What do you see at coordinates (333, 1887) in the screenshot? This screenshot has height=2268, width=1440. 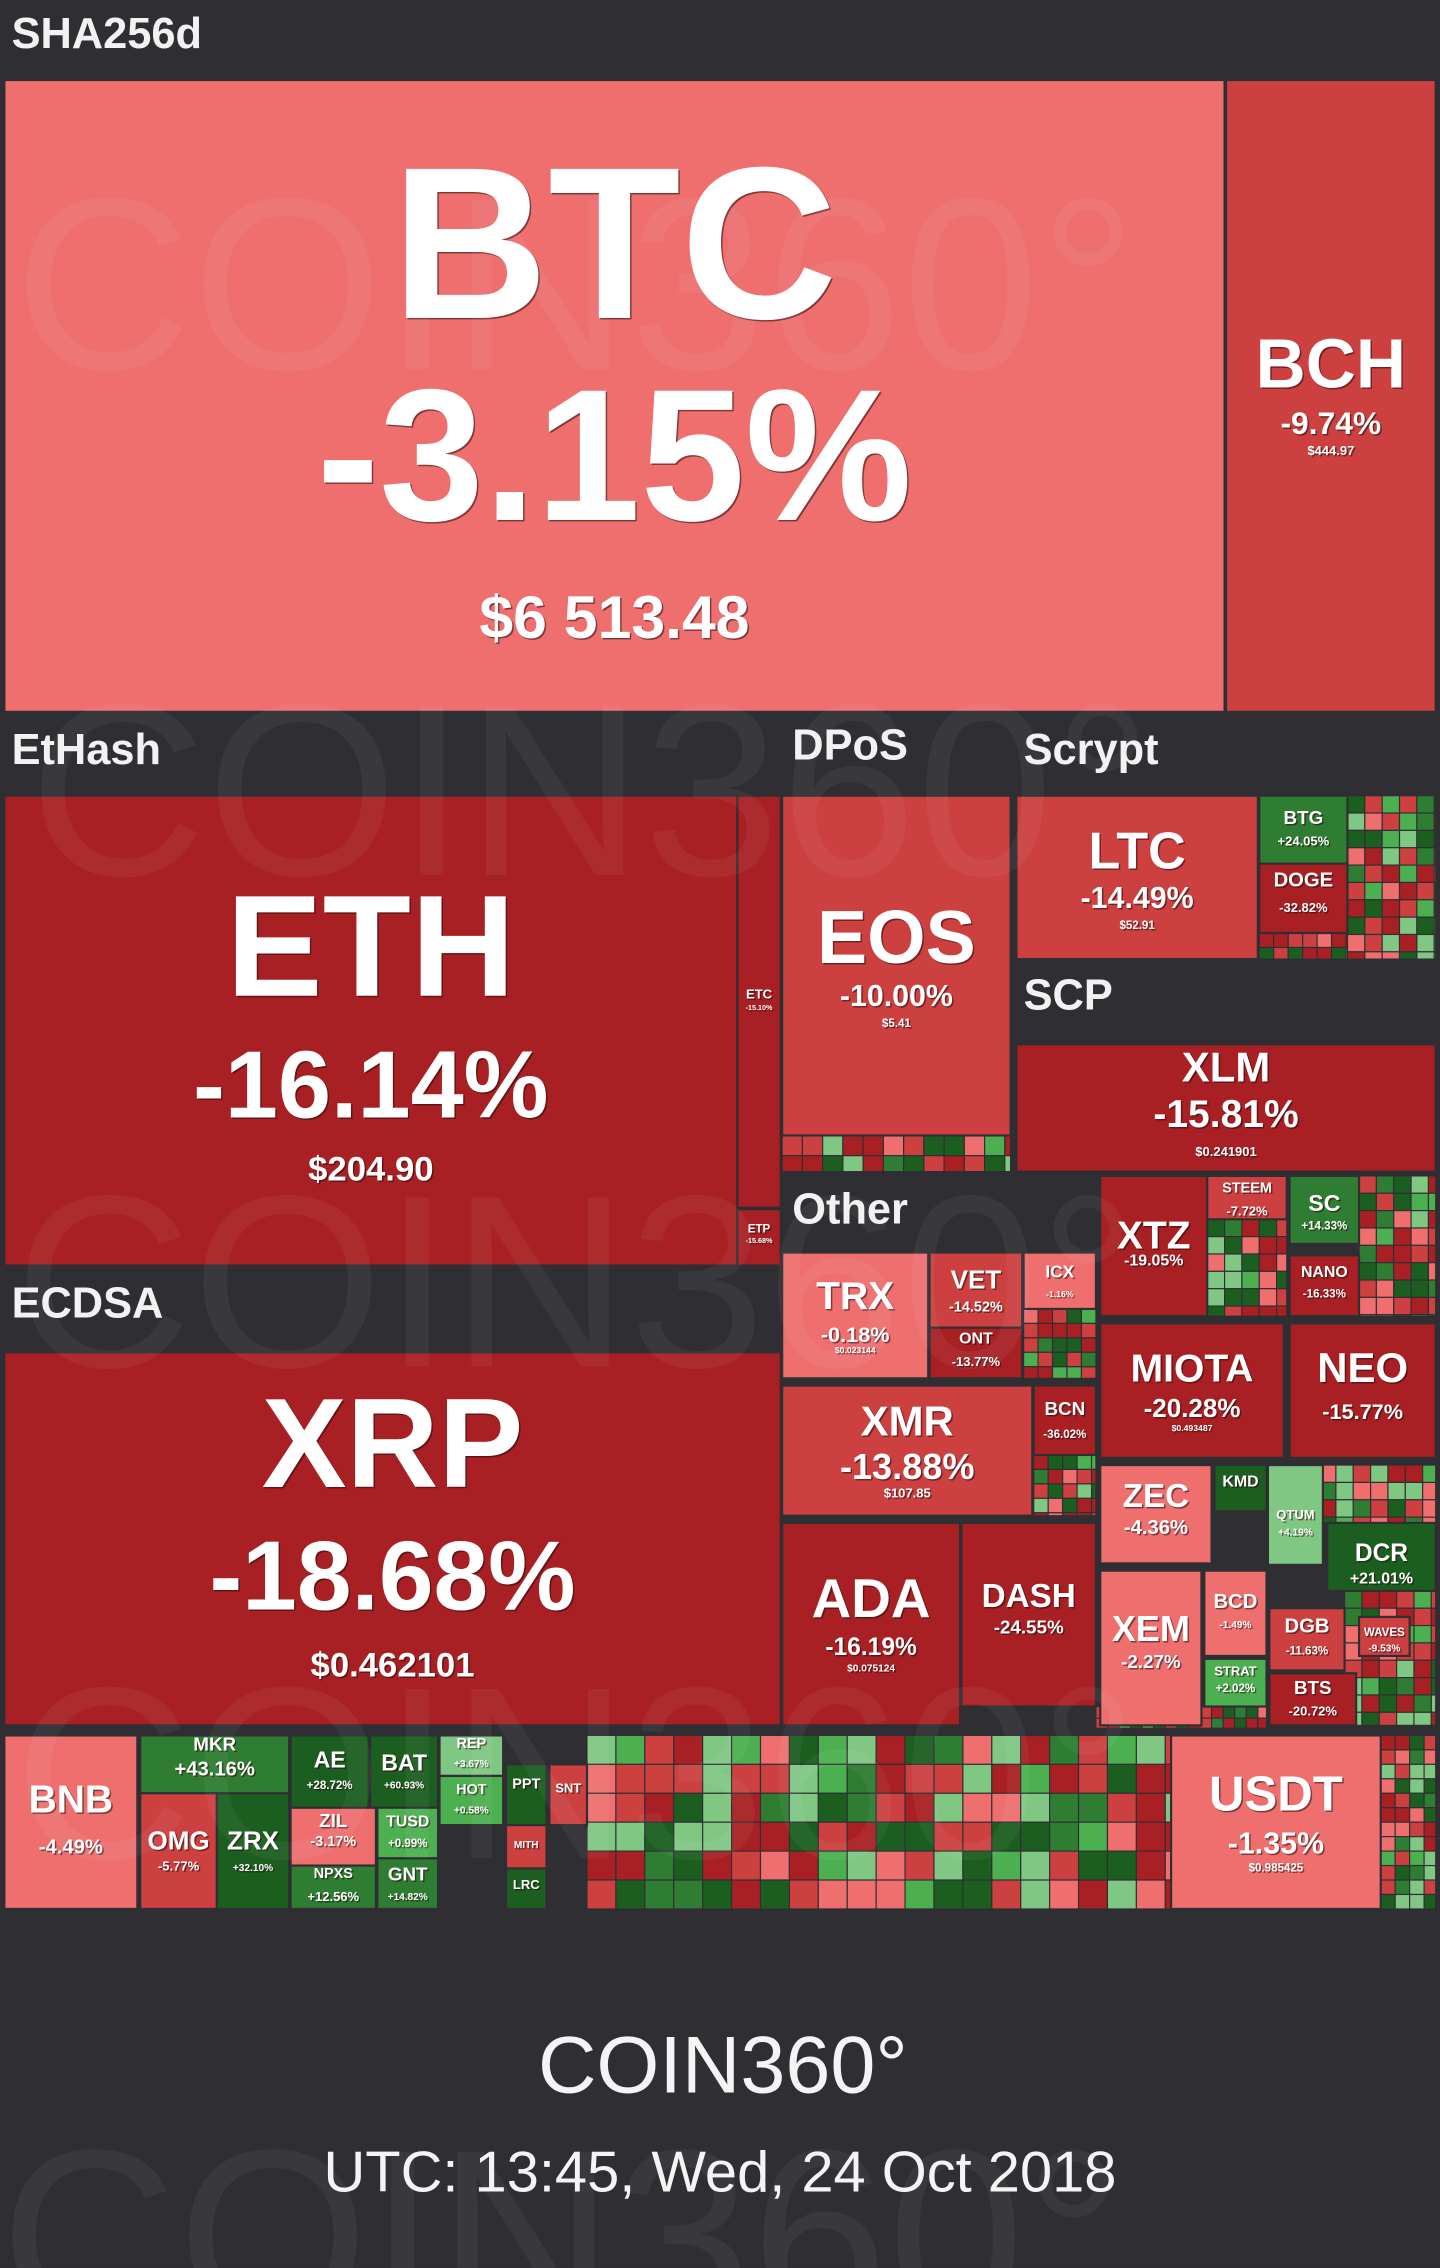 I see `coin-tile: NPXS +12.56%` at bounding box center [333, 1887].